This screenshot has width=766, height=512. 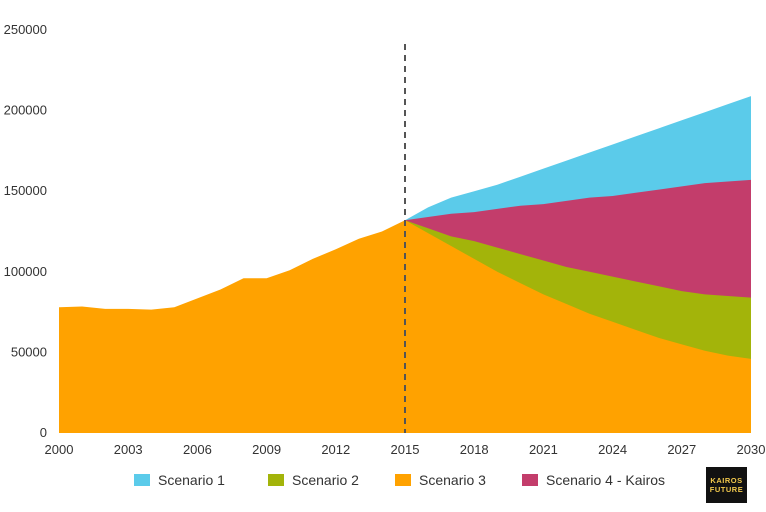 I want to click on legend-label: Scenario 1, so click(x=191, y=480).